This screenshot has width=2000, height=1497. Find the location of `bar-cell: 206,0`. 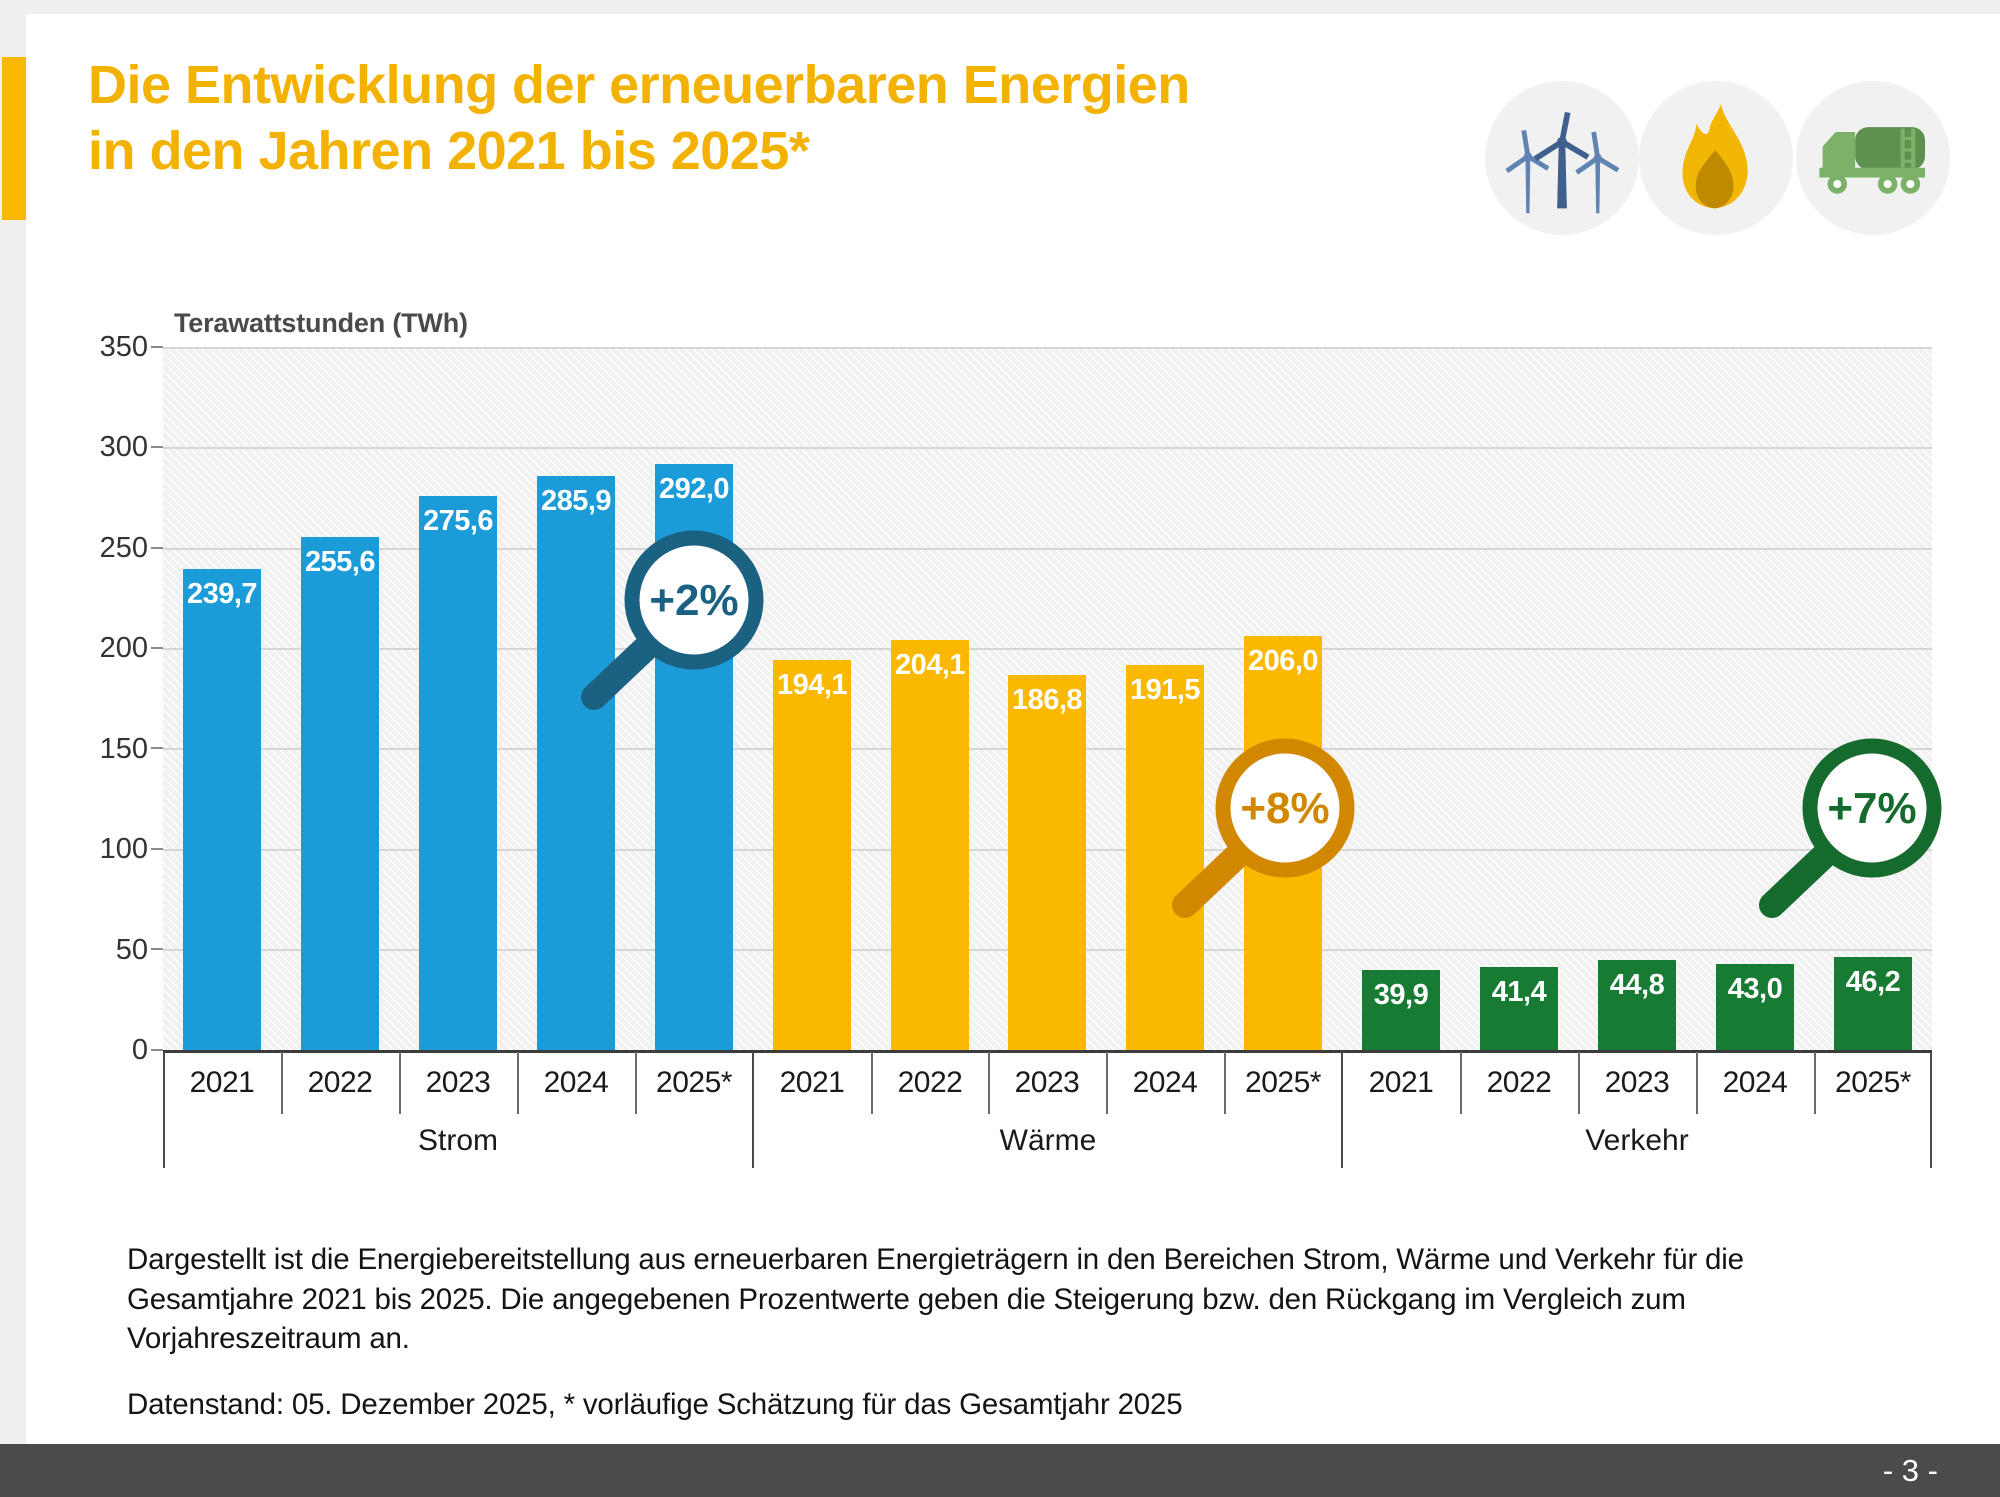

bar-cell: 206,0 is located at coordinates (1283, 698).